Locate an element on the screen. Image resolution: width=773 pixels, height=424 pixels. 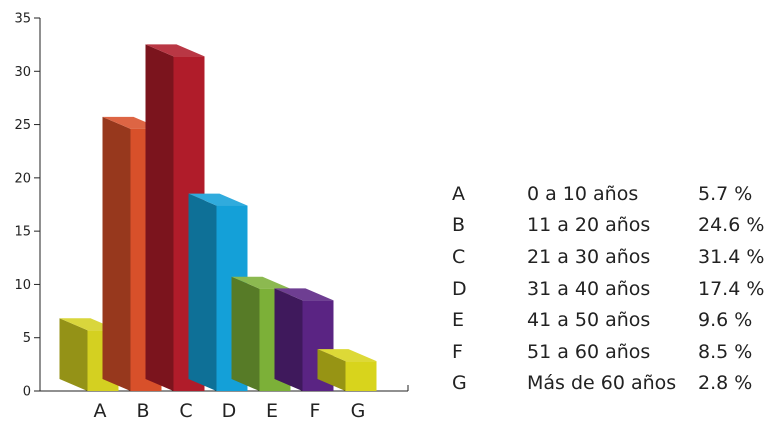
y-tick-label: 0 is located at coordinates (27, 392).